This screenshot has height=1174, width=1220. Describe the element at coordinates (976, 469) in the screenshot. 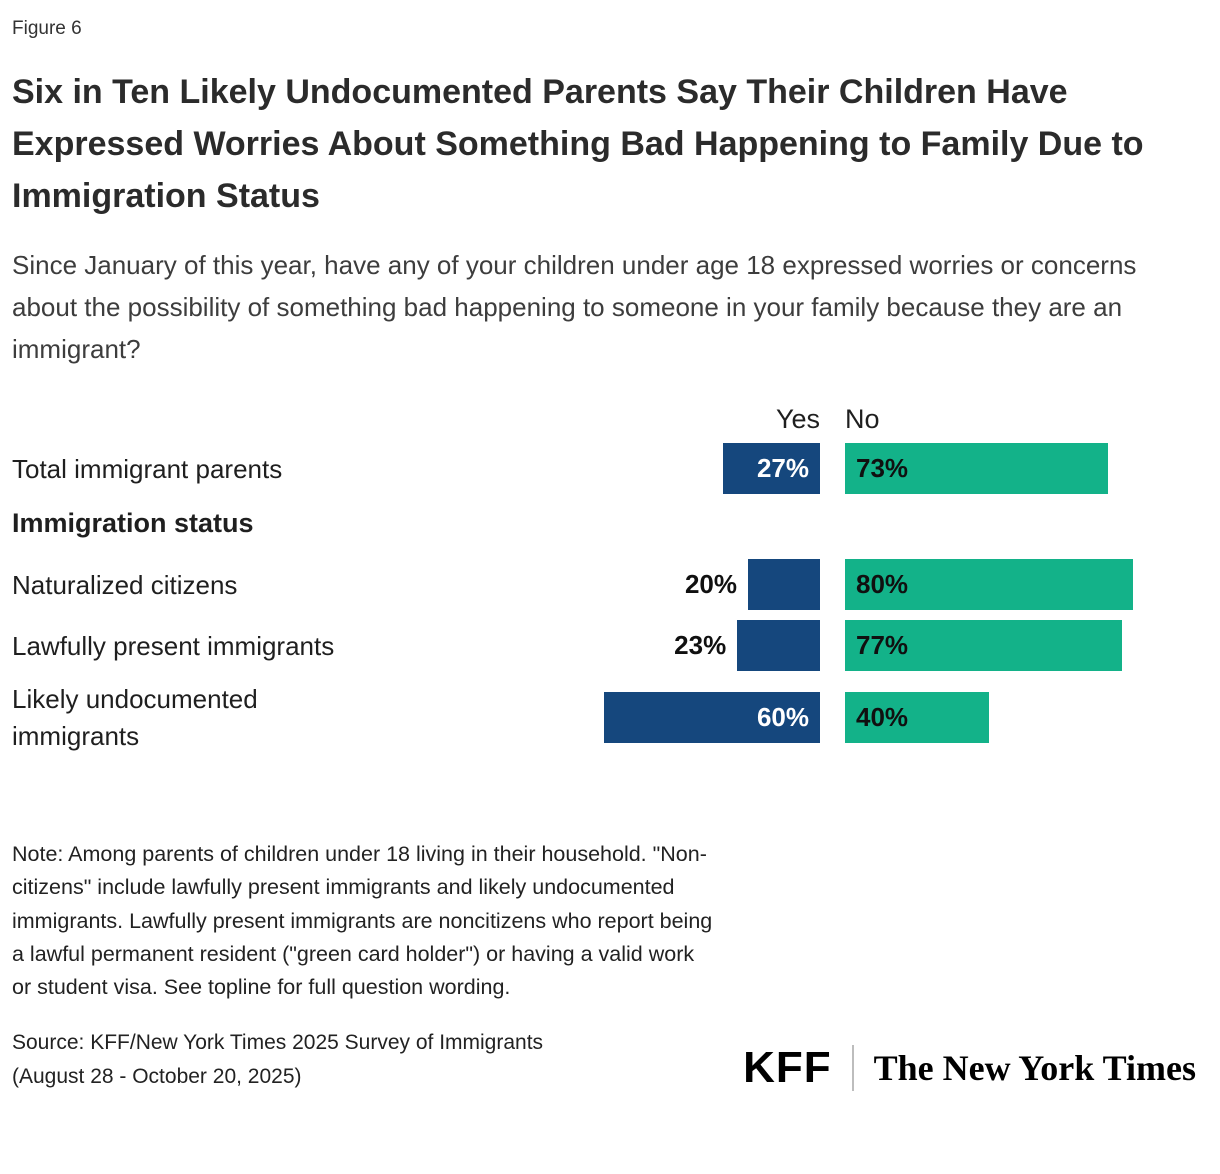

I see `no-bar: 73%` at that location.